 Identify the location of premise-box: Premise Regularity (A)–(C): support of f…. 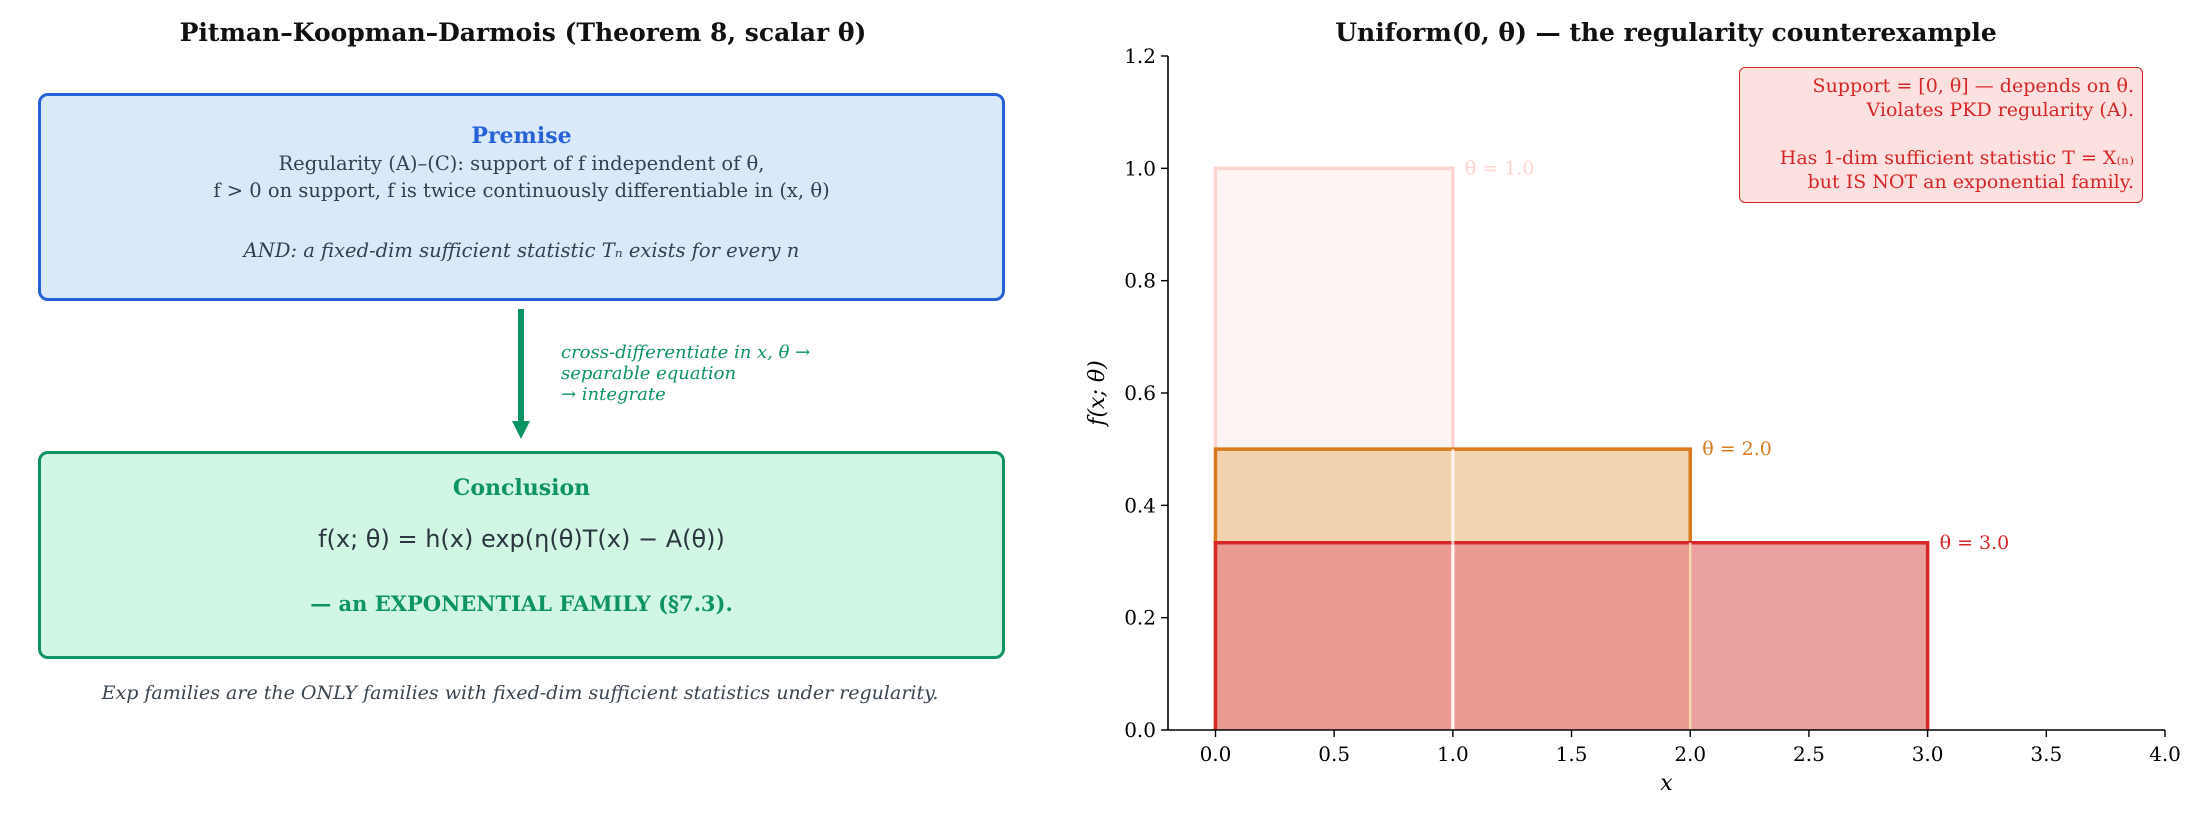
(521, 197).